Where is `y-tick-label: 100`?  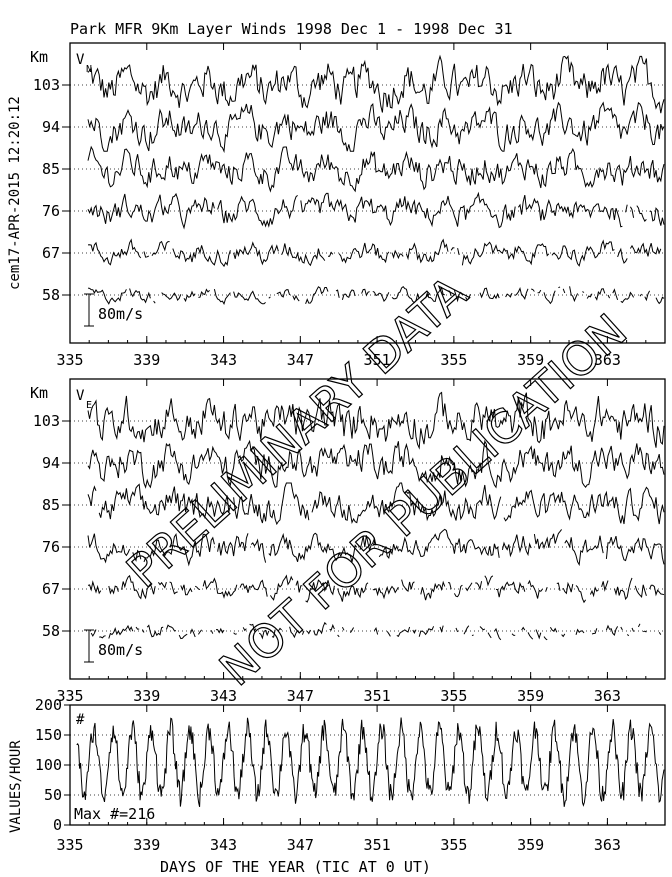 y-tick-label: 100 is located at coordinates (48, 765).